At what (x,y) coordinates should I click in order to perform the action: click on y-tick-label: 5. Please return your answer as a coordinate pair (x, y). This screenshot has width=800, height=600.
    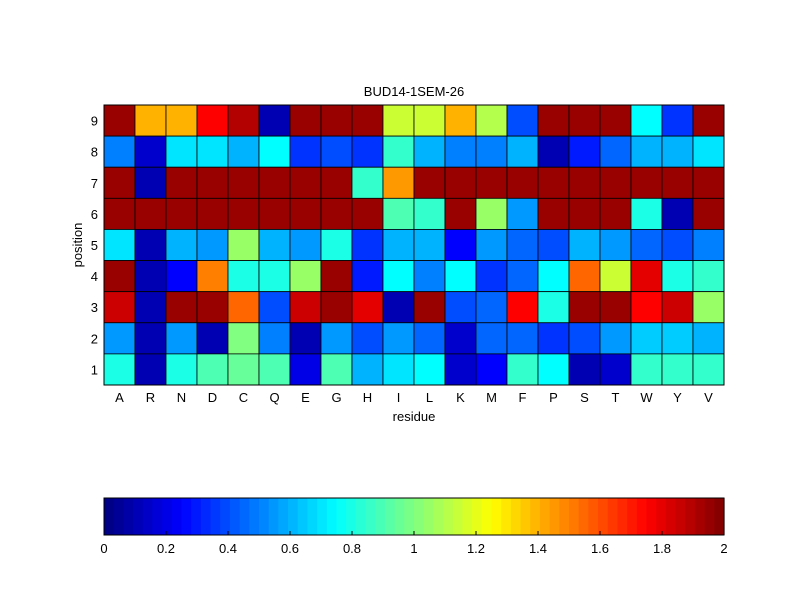
    Looking at the image, I should click on (94, 245).